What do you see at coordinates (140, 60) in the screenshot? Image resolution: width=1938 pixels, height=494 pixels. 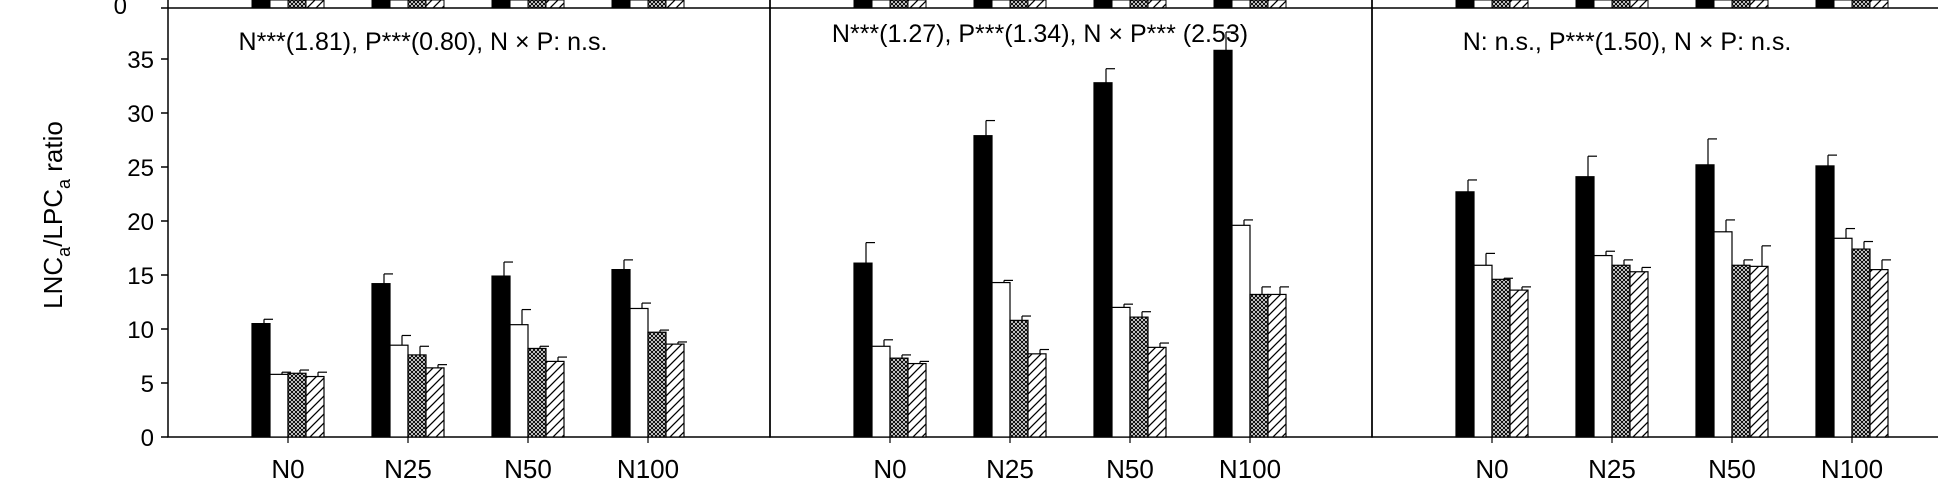 I see `y-tick-label: 35` at bounding box center [140, 60].